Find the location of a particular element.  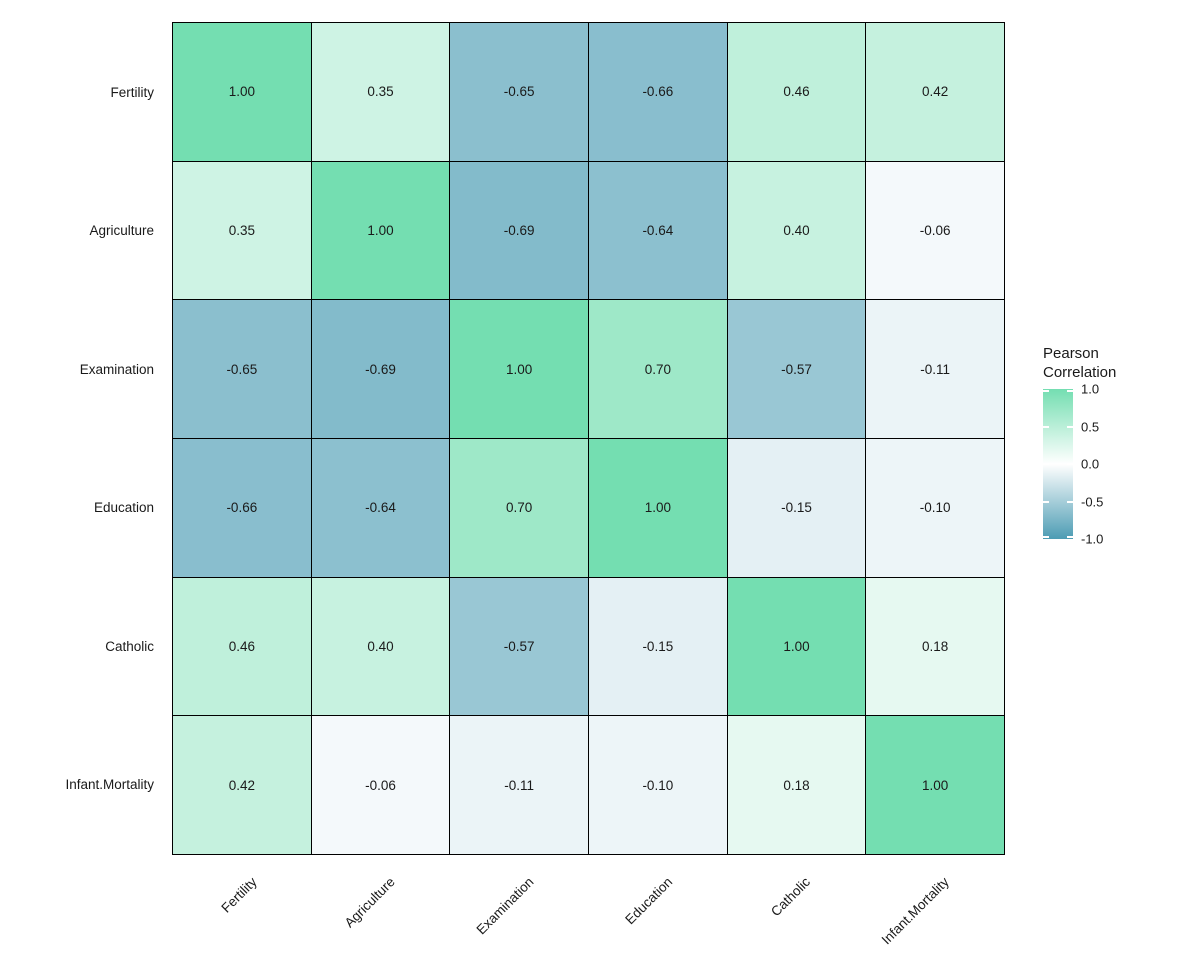

y-axis-label: Catholic is located at coordinates (129, 646).